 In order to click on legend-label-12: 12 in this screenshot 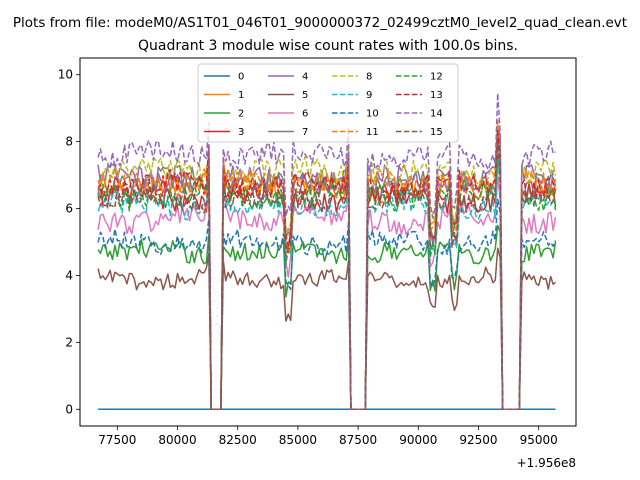, I will do `click(436, 77)`.